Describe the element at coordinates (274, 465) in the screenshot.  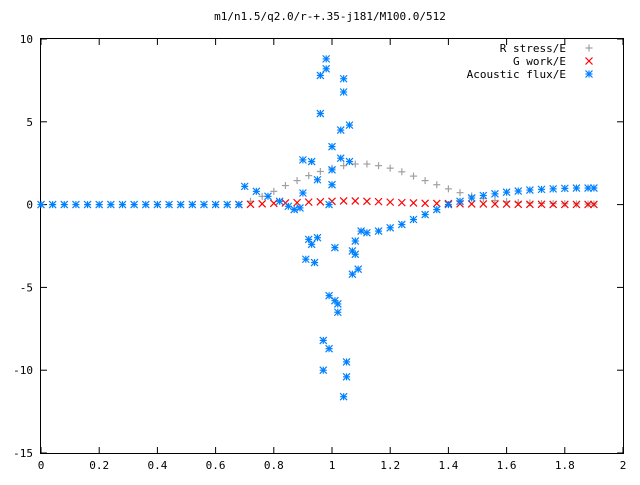
I see `x-tick-label: 0.8` at that location.